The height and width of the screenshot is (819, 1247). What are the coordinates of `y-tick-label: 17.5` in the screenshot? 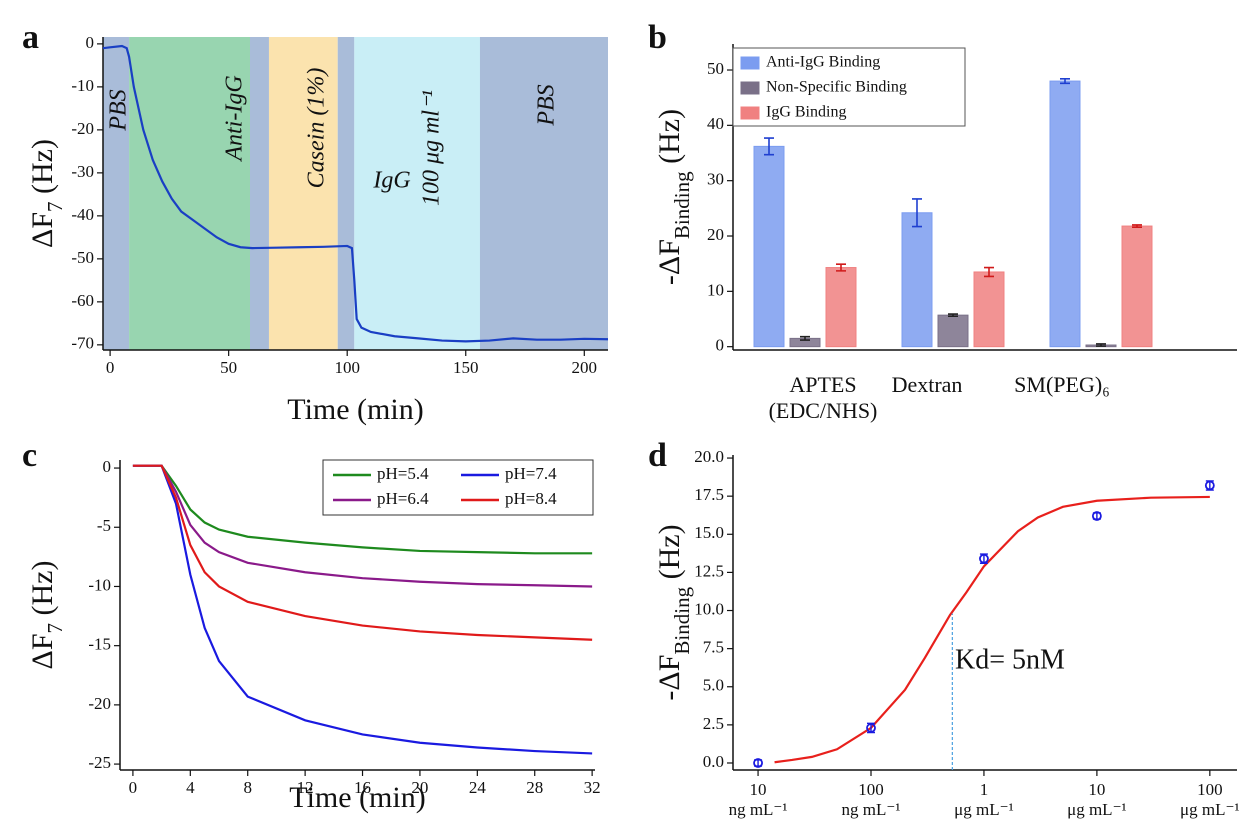 It's located at (709, 494).